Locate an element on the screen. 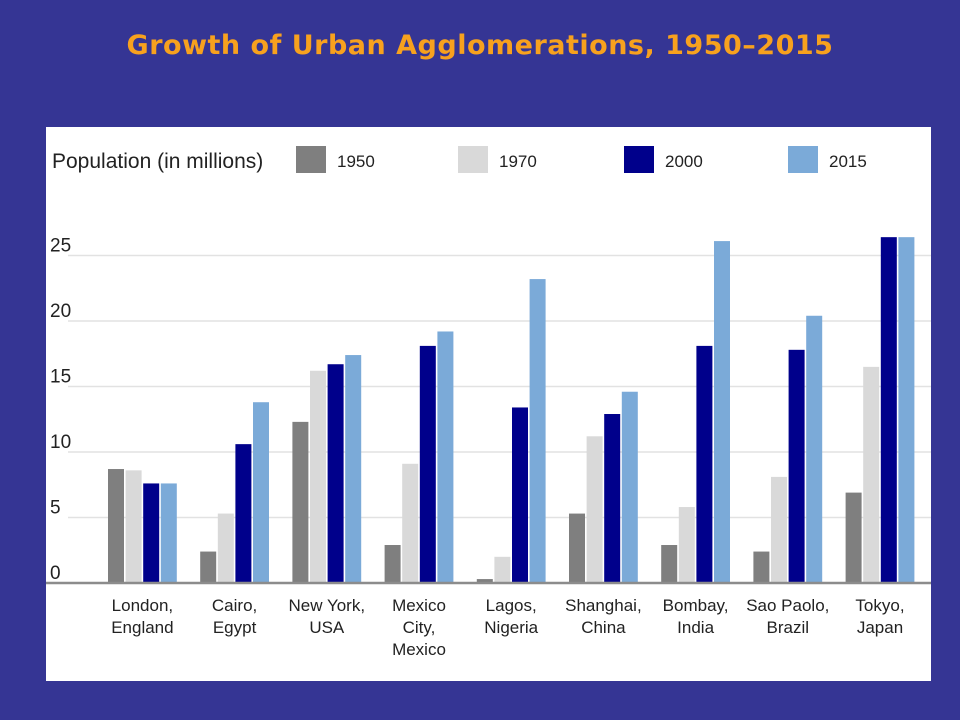  y-tick-label-15: 15 is located at coordinates (60, 377).